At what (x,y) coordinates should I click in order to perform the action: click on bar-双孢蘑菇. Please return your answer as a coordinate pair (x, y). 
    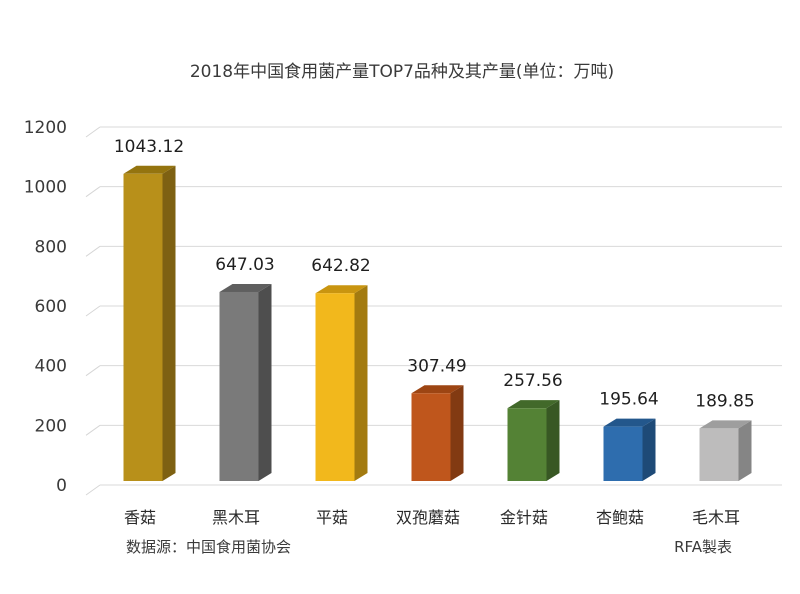
    Looking at the image, I should click on (437, 433).